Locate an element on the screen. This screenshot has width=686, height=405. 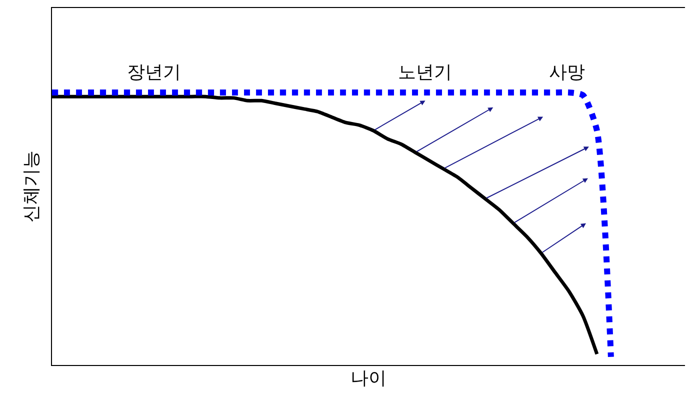
text: 장년기 is located at coordinates (154, 72).